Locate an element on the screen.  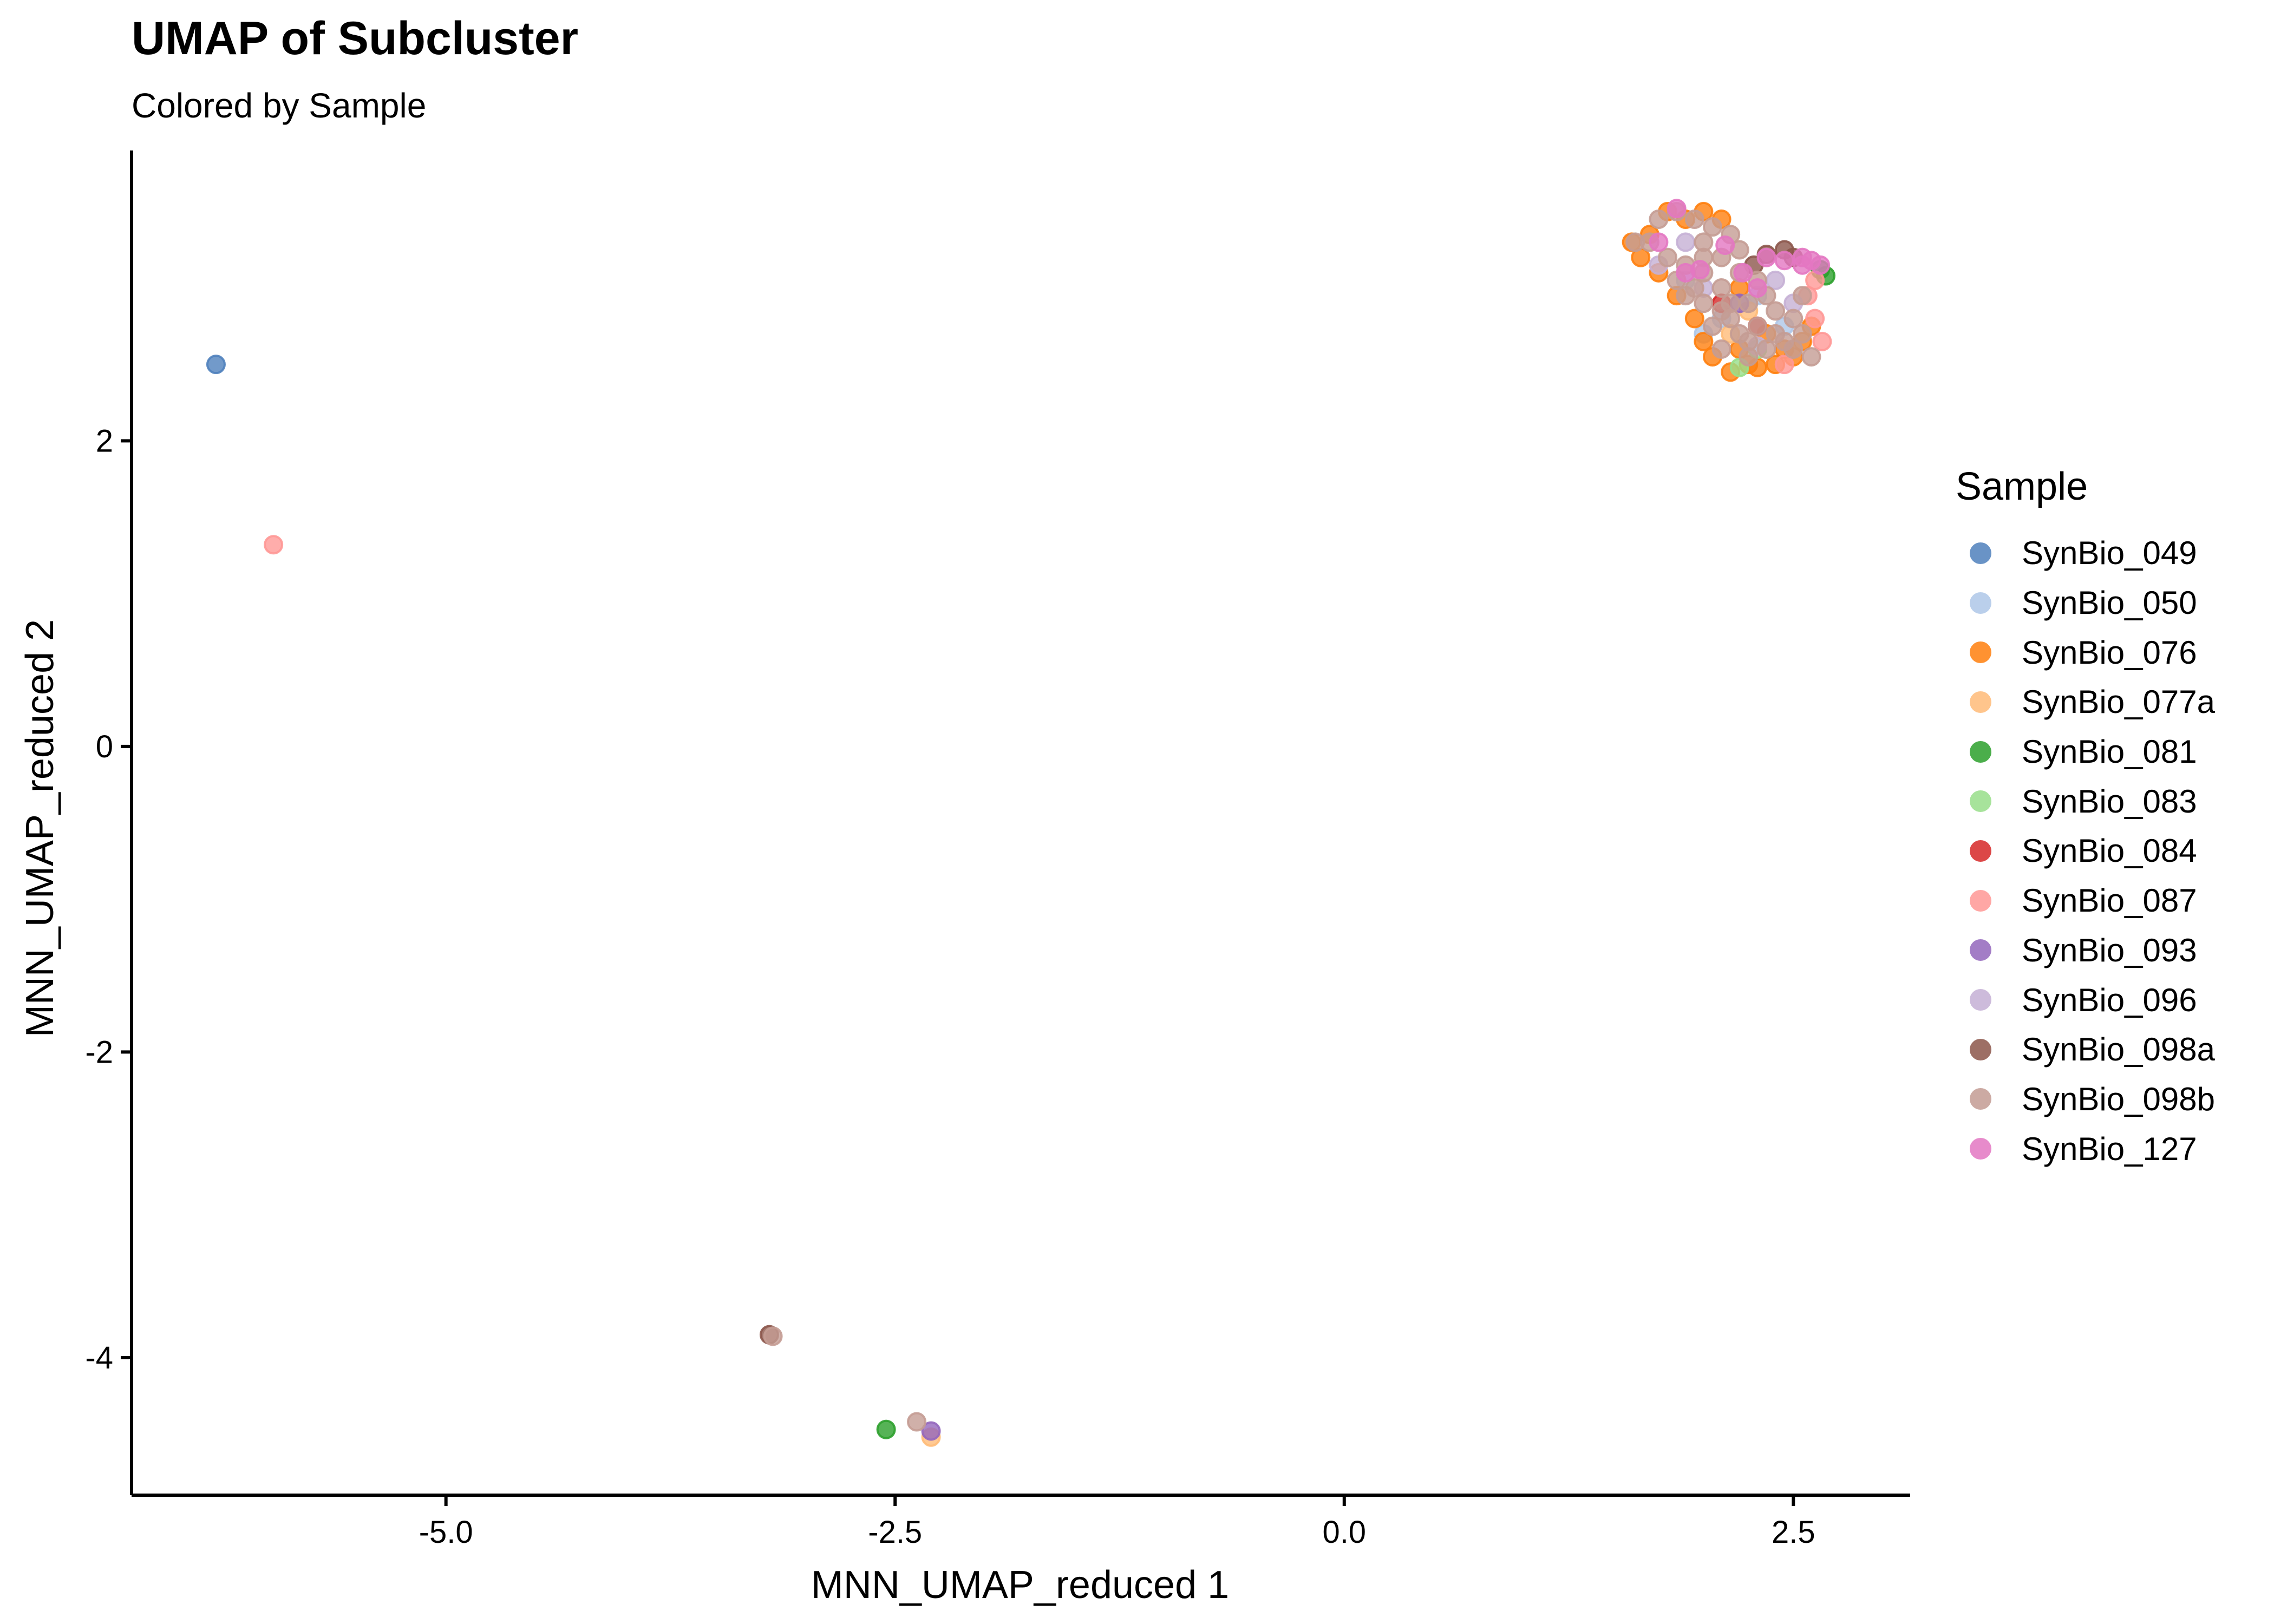
legend-label: SynBio_049 is located at coordinates (2110, 553).